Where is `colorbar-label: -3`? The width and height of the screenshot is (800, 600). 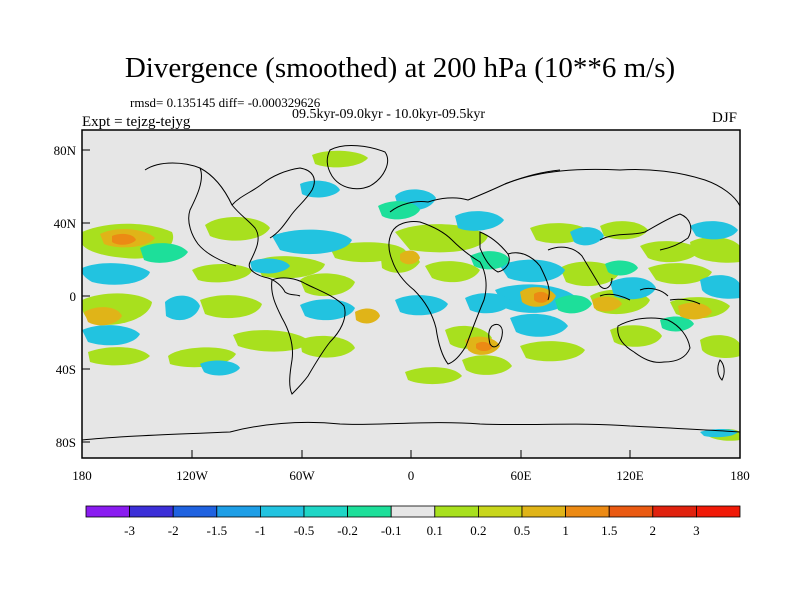
colorbar-label: -3 is located at coordinates (129, 530).